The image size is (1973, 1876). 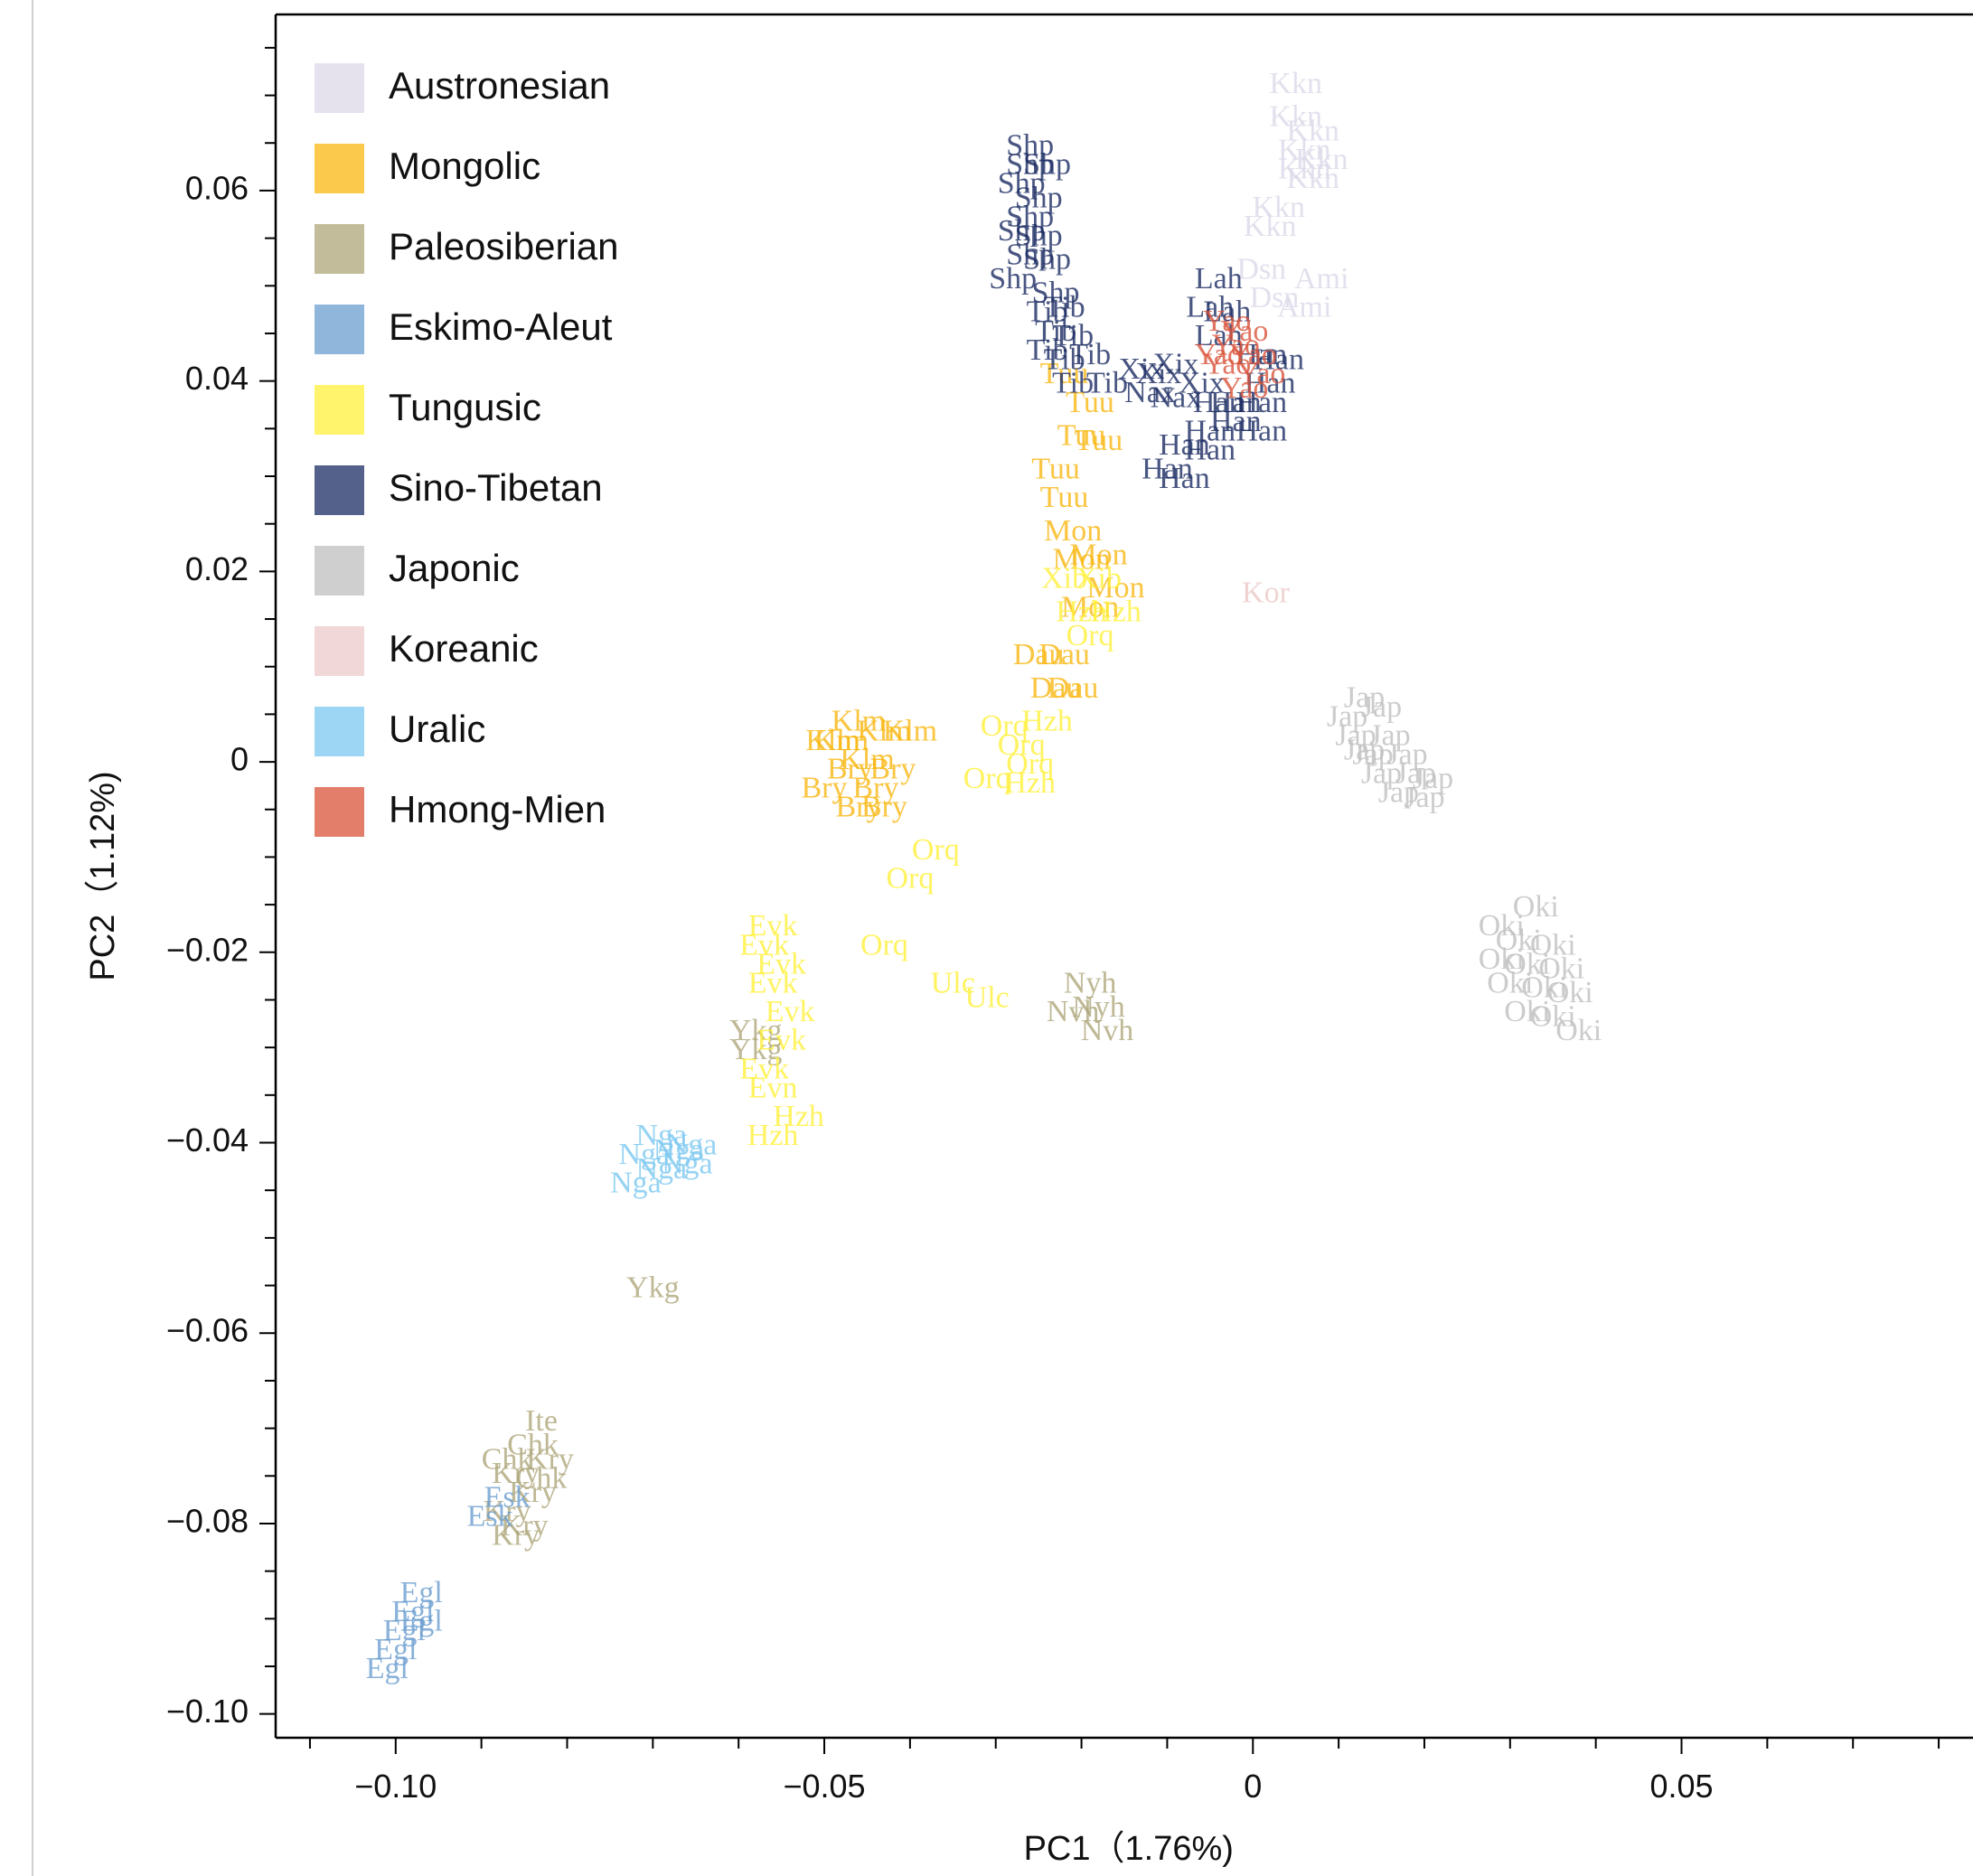 What do you see at coordinates (207, 1140) in the screenshot?
I see `y-tick-label: −0.04` at bounding box center [207, 1140].